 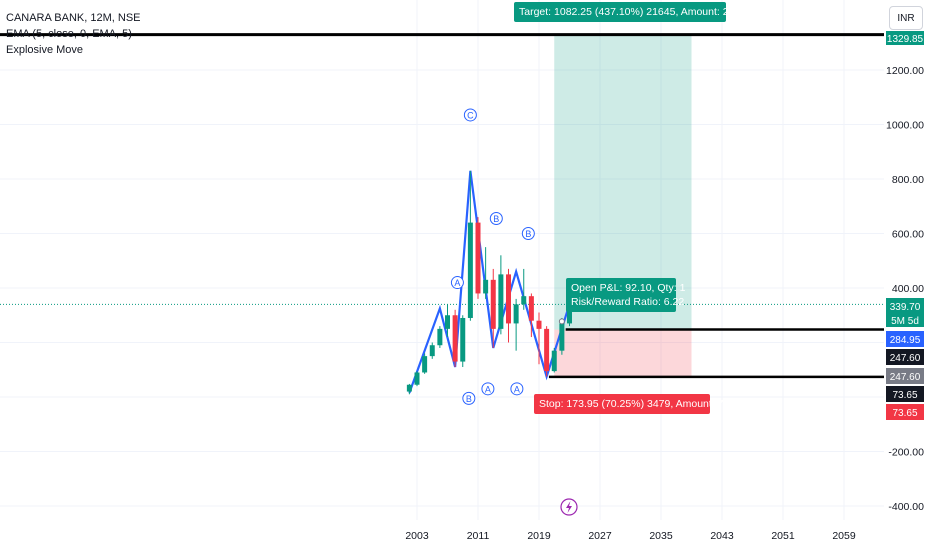 What do you see at coordinates (908, 180) in the screenshot?
I see `price-axis-tick: 800.00` at bounding box center [908, 180].